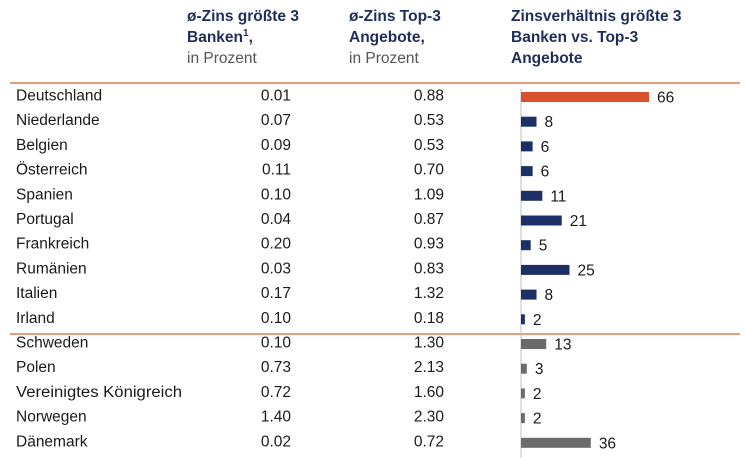 The image size is (745, 461). What do you see at coordinates (395, 16) in the screenshot?
I see `header-rate-top3-line1: ø-Zins Top-3` at bounding box center [395, 16].